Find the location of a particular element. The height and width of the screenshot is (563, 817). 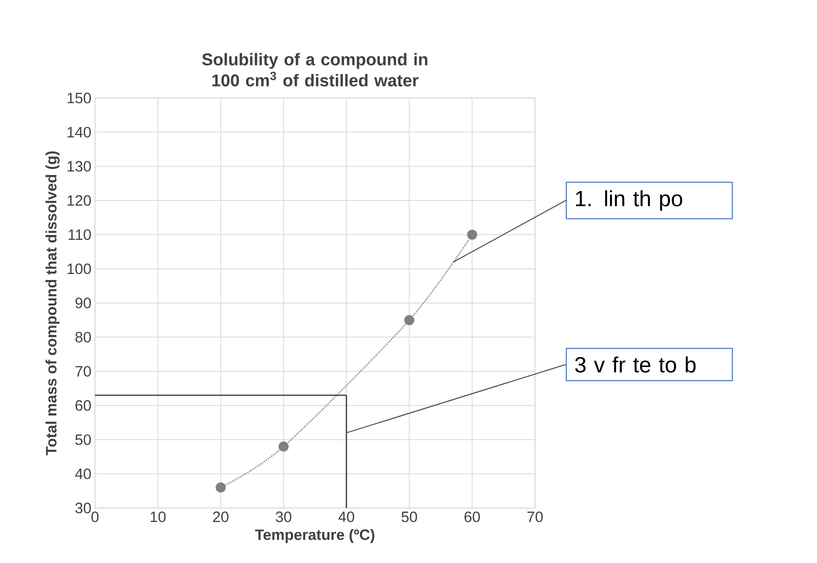

x-tick-label: 50 is located at coordinates (410, 517).